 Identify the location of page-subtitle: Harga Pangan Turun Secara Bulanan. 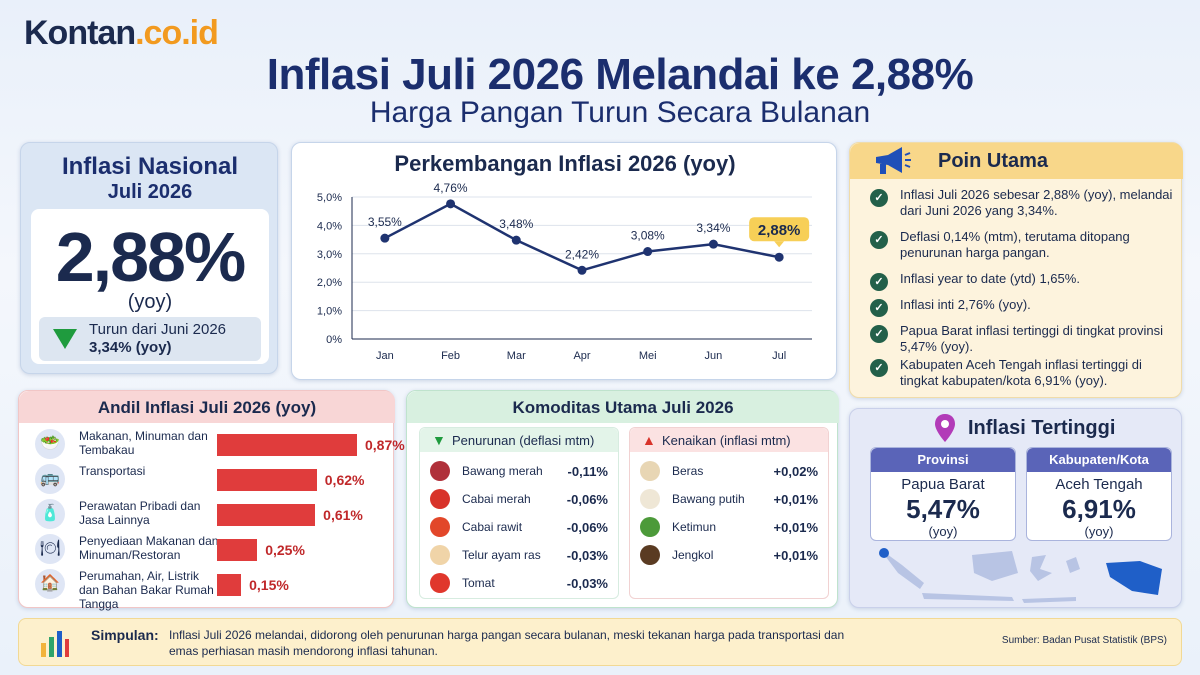
(620, 112).